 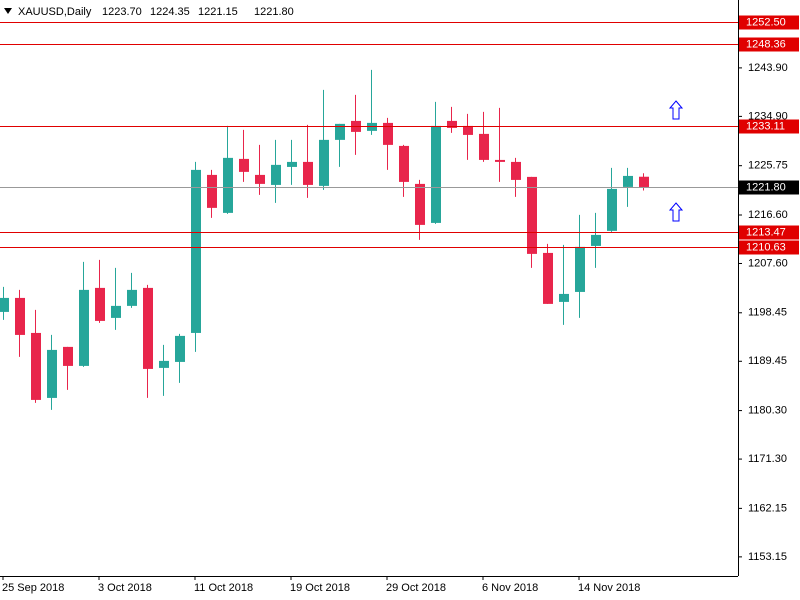 What do you see at coordinates (767, 557) in the screenshot?
I see `y-tick-label: 1153.15` at bounding box center [767, 557].